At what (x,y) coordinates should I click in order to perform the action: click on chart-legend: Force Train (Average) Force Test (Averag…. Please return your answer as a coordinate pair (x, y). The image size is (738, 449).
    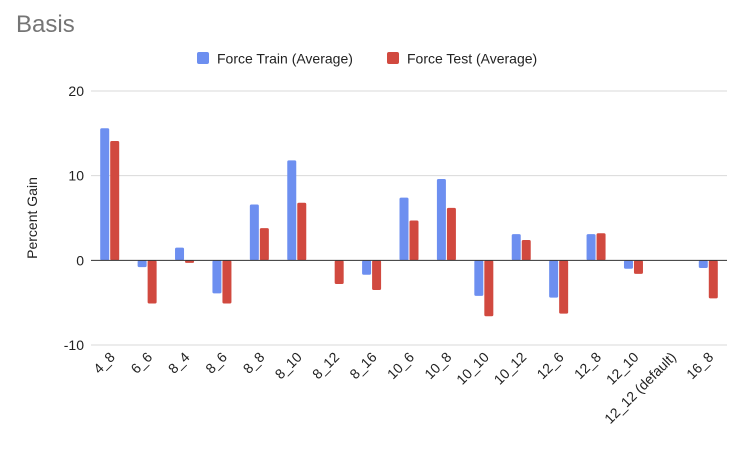
    Looking at the image, I should click on (367, 59).